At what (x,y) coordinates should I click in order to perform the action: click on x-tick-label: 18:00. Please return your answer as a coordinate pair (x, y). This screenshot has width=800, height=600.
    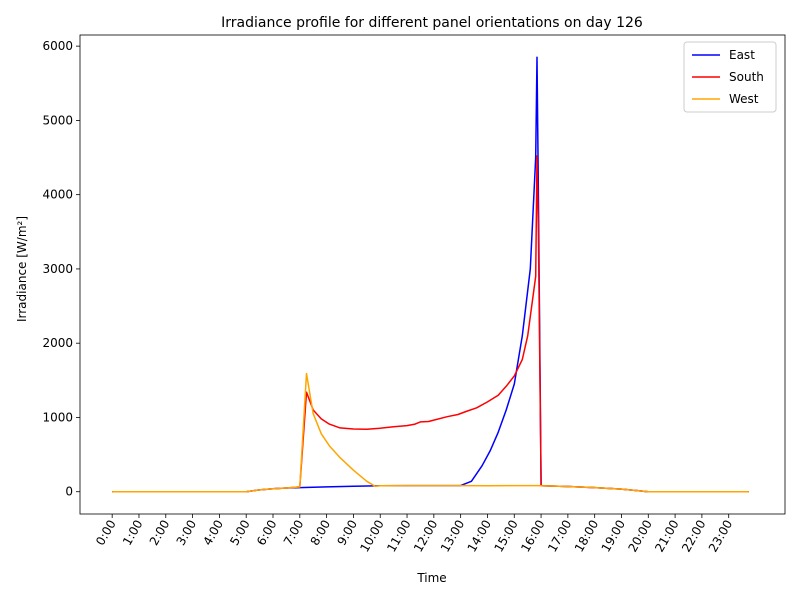
    Looking at the image, I should click on (586, 536).